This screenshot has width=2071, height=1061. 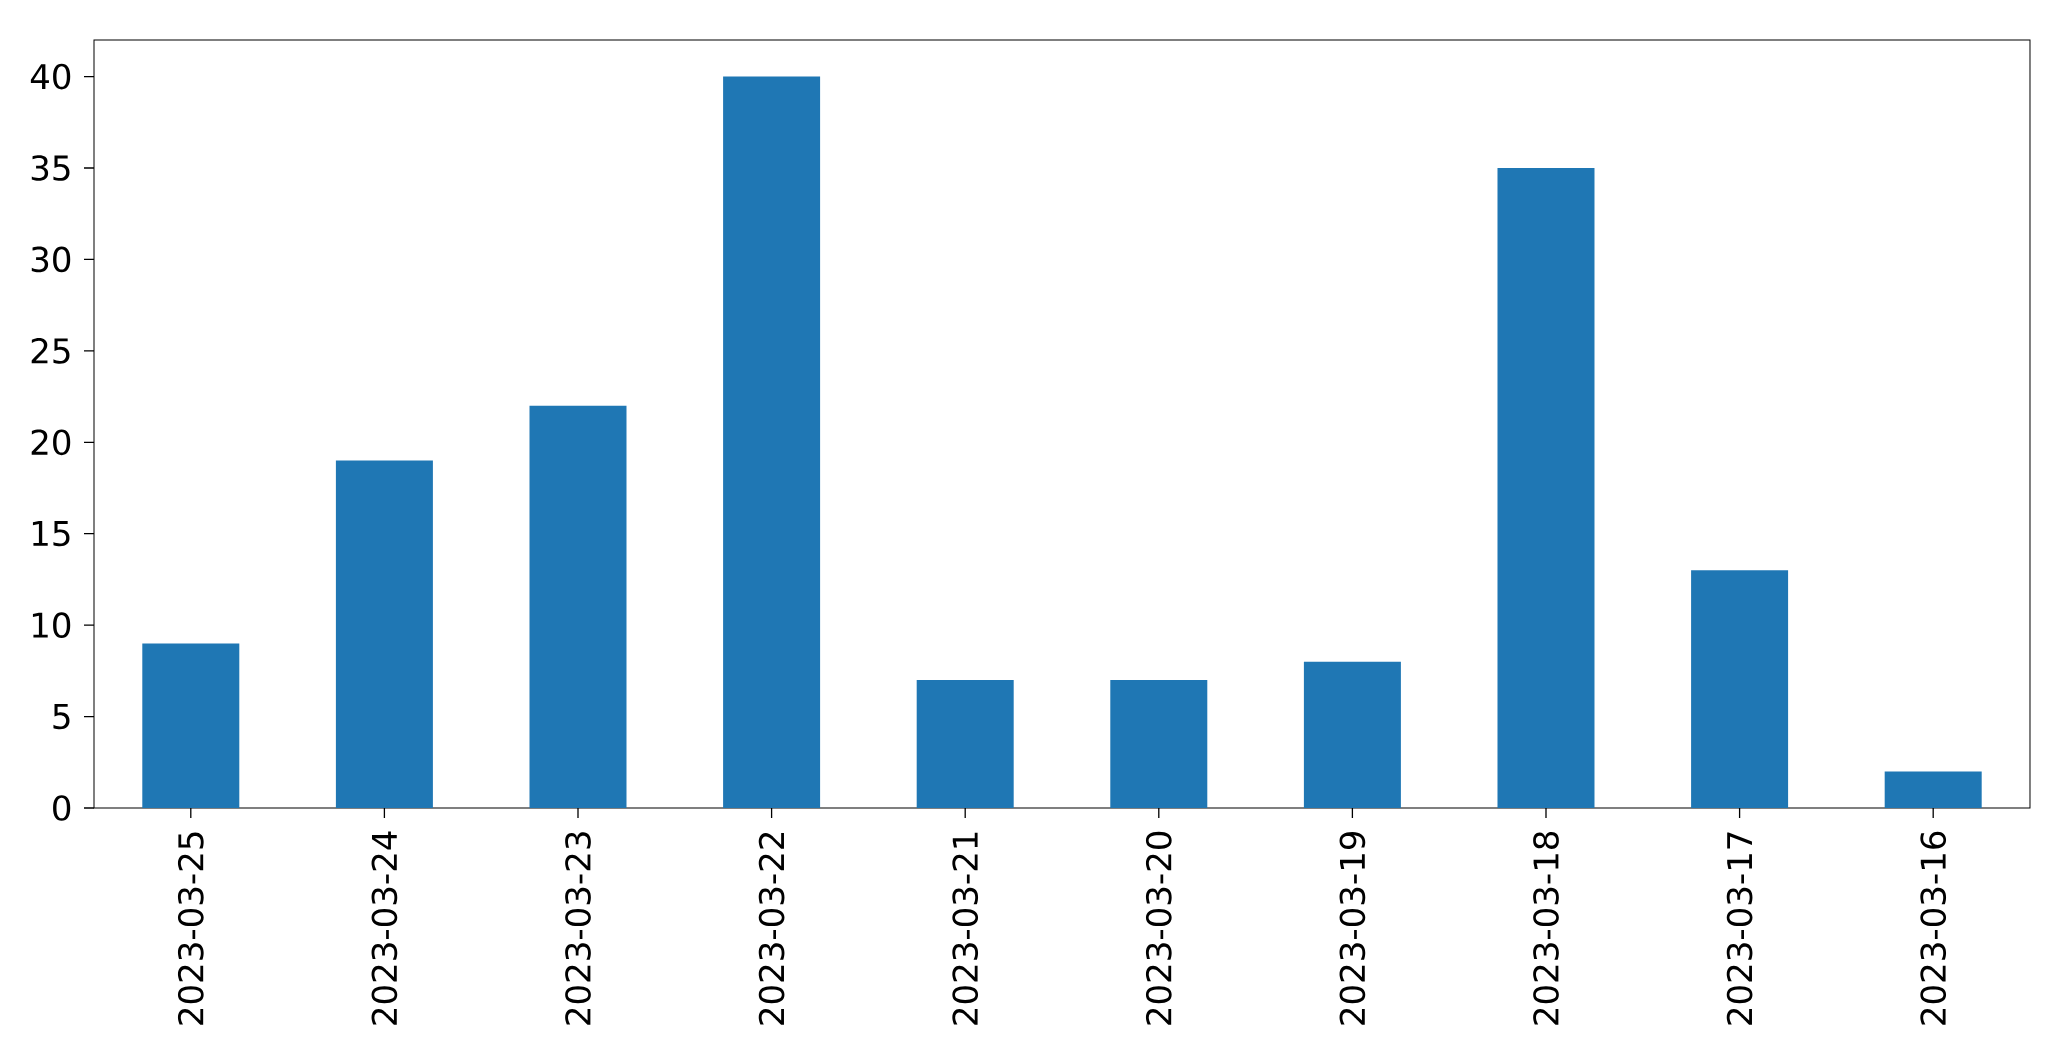 I want to click on x-tick-label: 2023-03-16, so click(x=1933, y=928).